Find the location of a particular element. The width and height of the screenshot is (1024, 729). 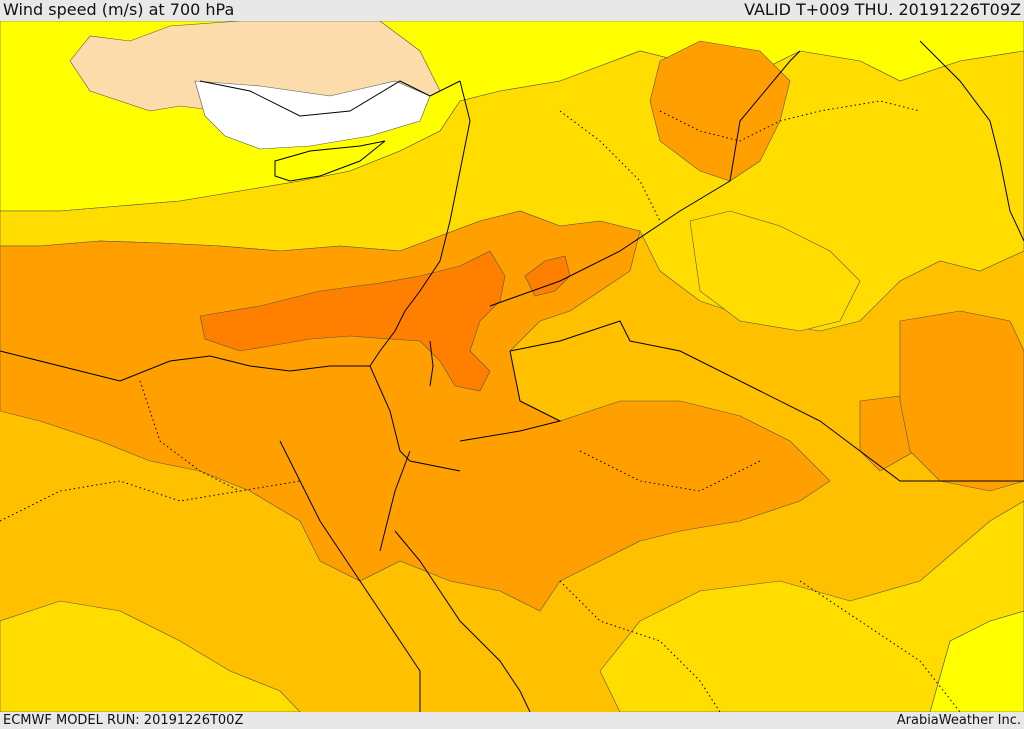

field-dark-orange-core is located at coordinates (352, 321).